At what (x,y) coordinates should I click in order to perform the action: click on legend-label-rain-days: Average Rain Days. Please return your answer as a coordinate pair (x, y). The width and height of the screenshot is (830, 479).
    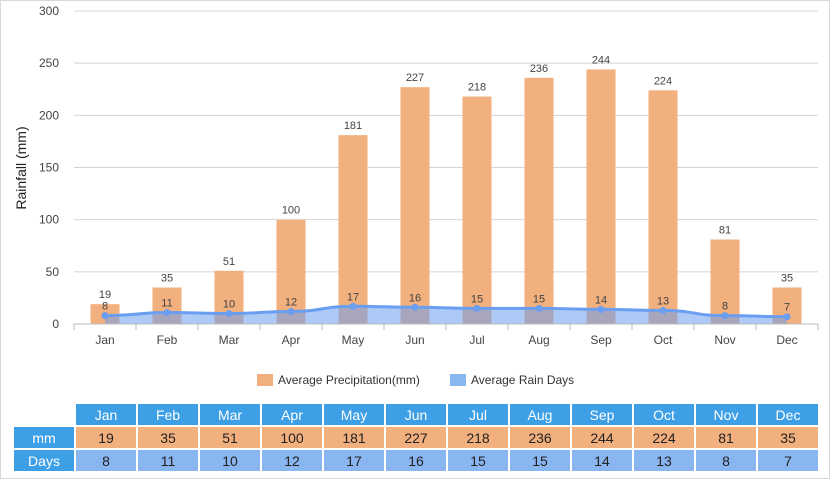
    Looking at the image, I should click on (522, 380).